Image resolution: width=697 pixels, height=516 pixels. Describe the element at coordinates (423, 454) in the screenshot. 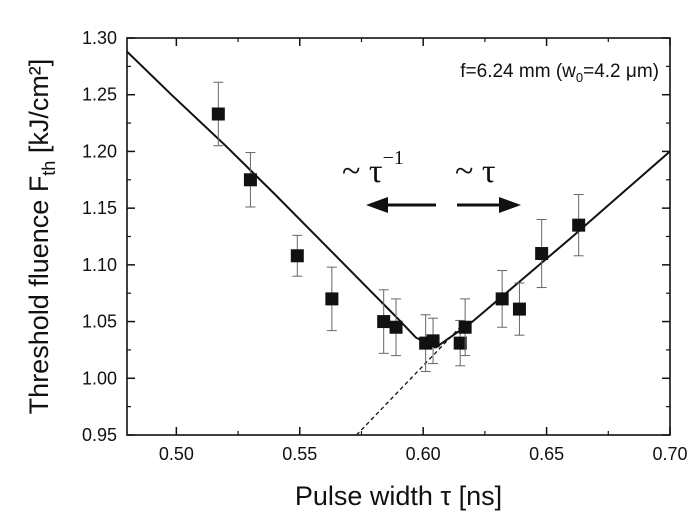

I see `x-tick-label: 0.60` at that location.